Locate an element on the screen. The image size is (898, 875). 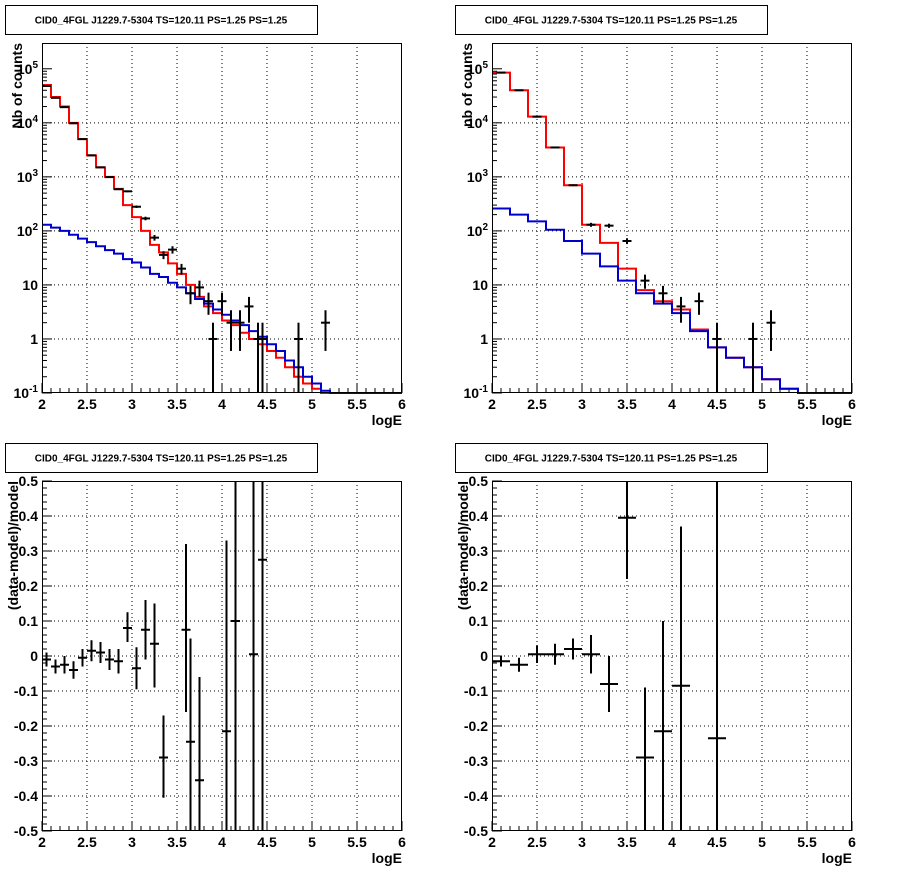
y-tick-label: 0.4 is located at coordinates (479, 516).